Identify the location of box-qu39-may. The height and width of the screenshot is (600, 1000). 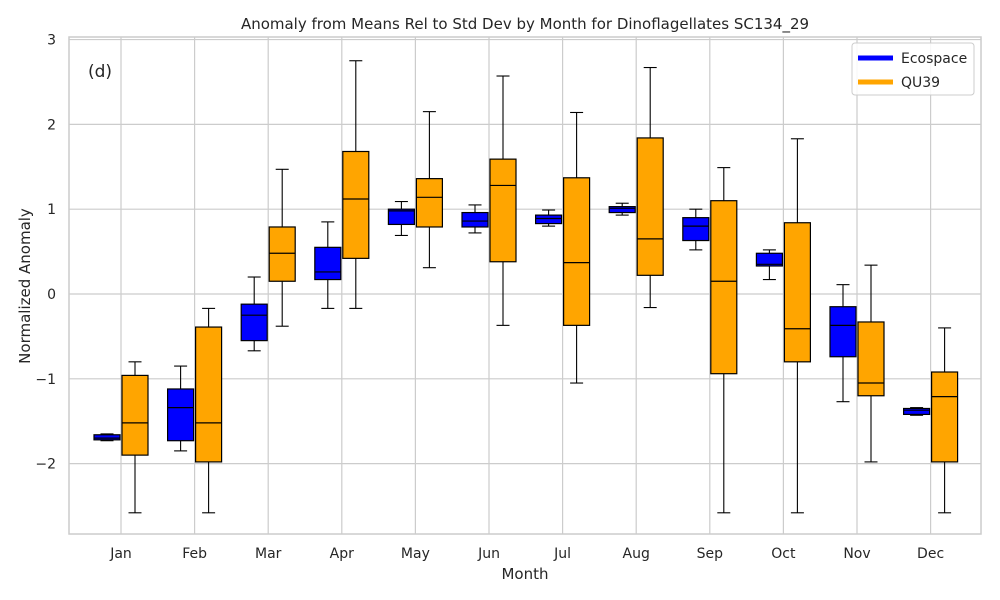
(429, 190).